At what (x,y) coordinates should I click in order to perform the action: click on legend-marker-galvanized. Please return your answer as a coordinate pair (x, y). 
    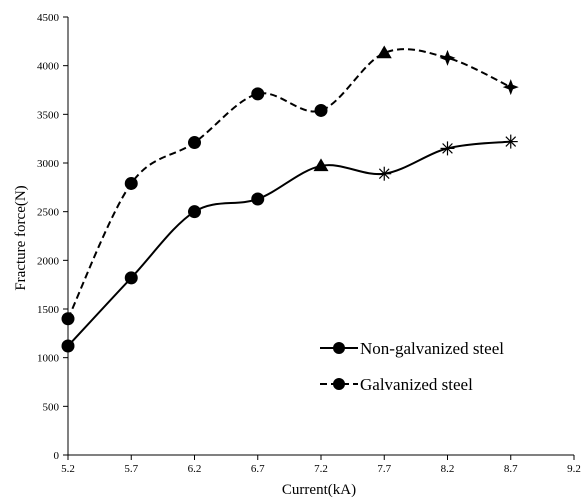
    Looking at the image, I should click on (339, 384).